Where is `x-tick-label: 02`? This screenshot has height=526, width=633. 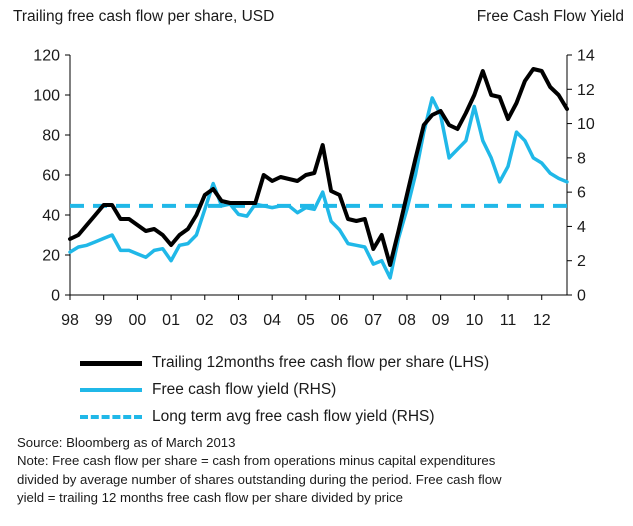 x-tick-label: 02 is located at coordinates (205, 320).